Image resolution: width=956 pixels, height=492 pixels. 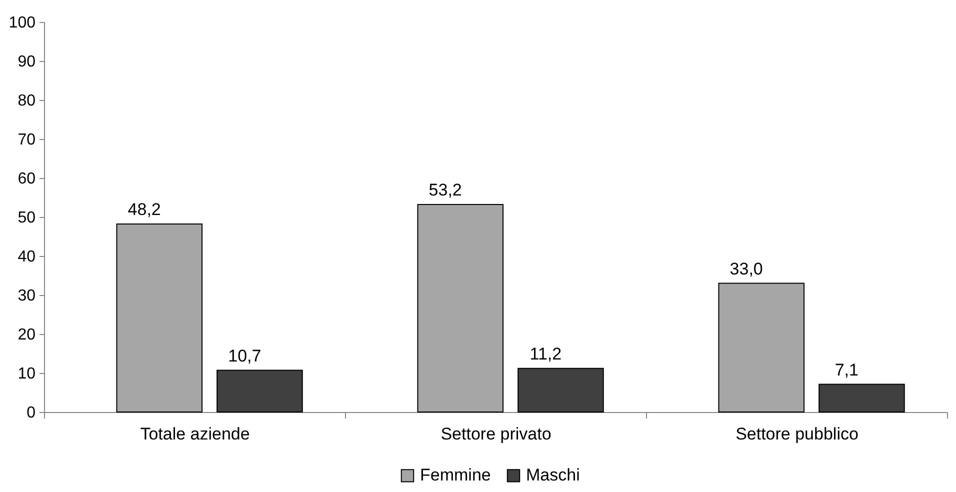 What do you see at coordinates (553, 475) in the screenshot?
I see `legend-label: Maschi` at bounding box center [553, 475].